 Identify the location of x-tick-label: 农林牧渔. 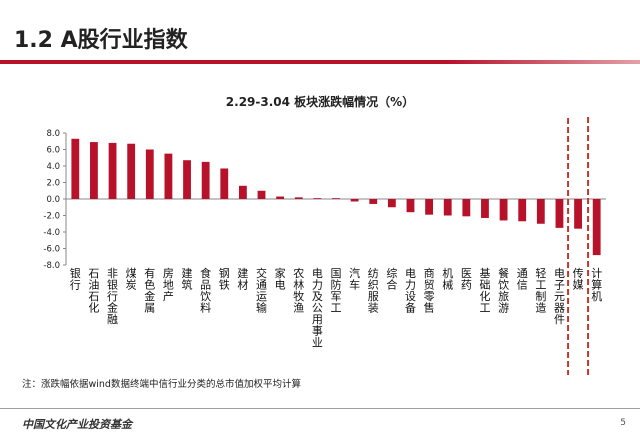
(298, 290).